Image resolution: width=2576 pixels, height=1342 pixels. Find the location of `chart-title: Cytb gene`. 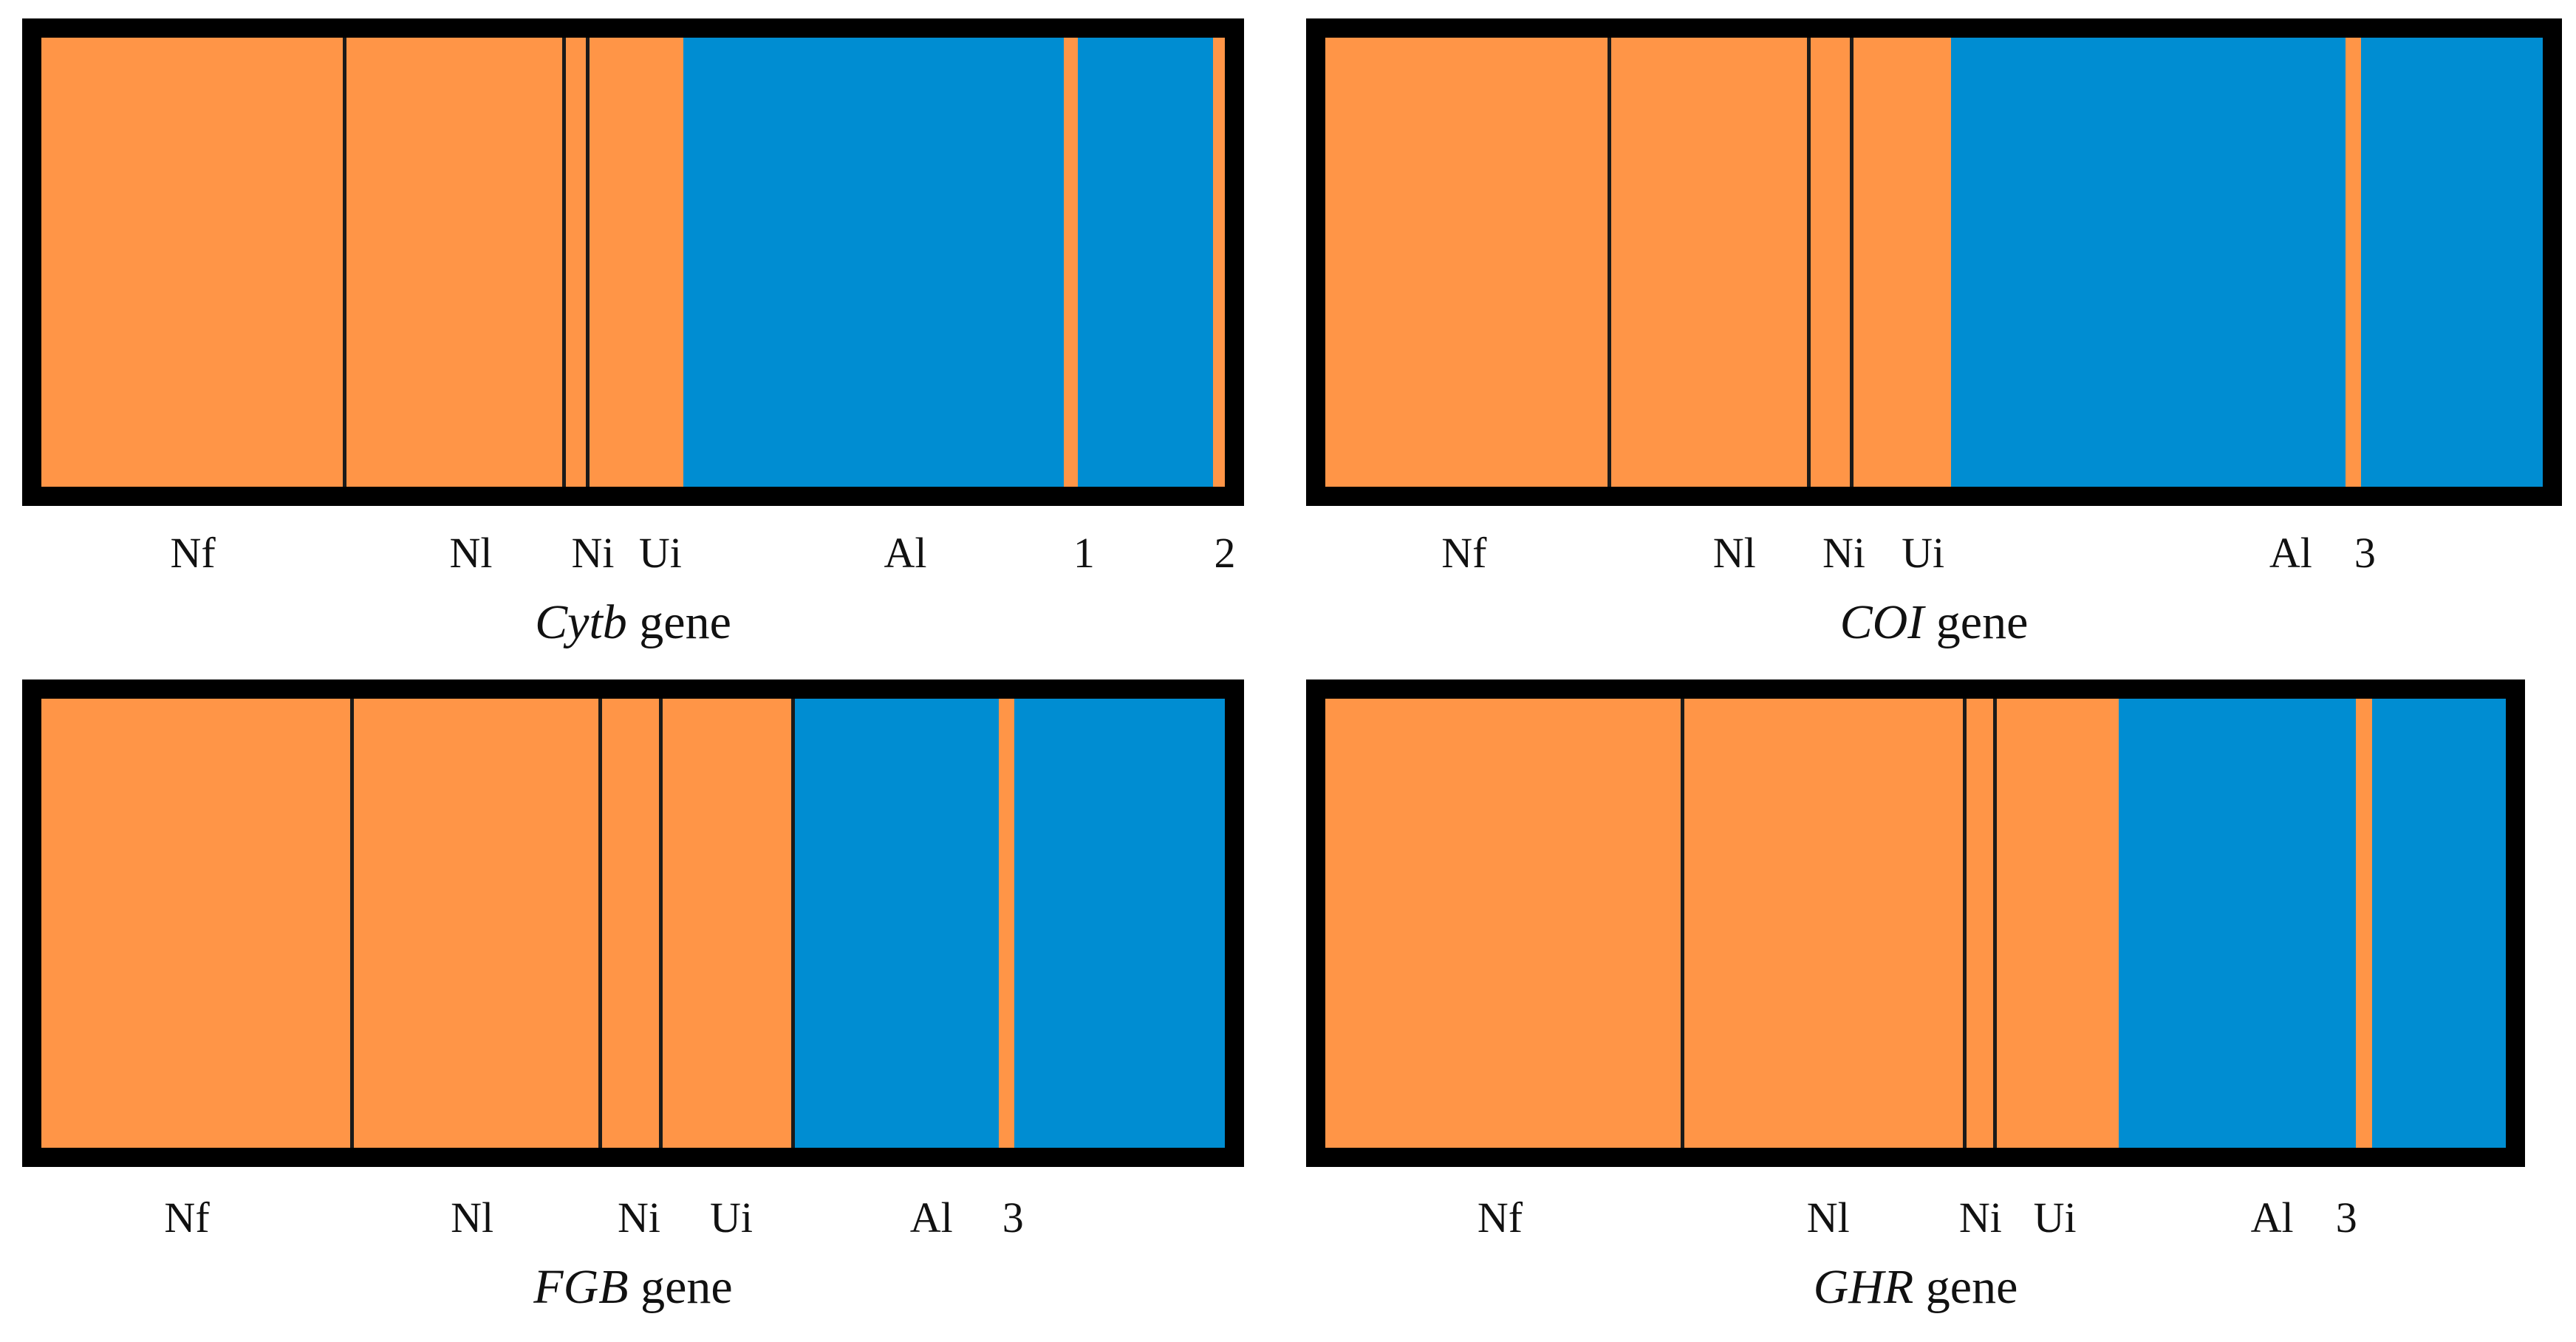

chart-title: Cytb gene is located at coordinates (633, 622).